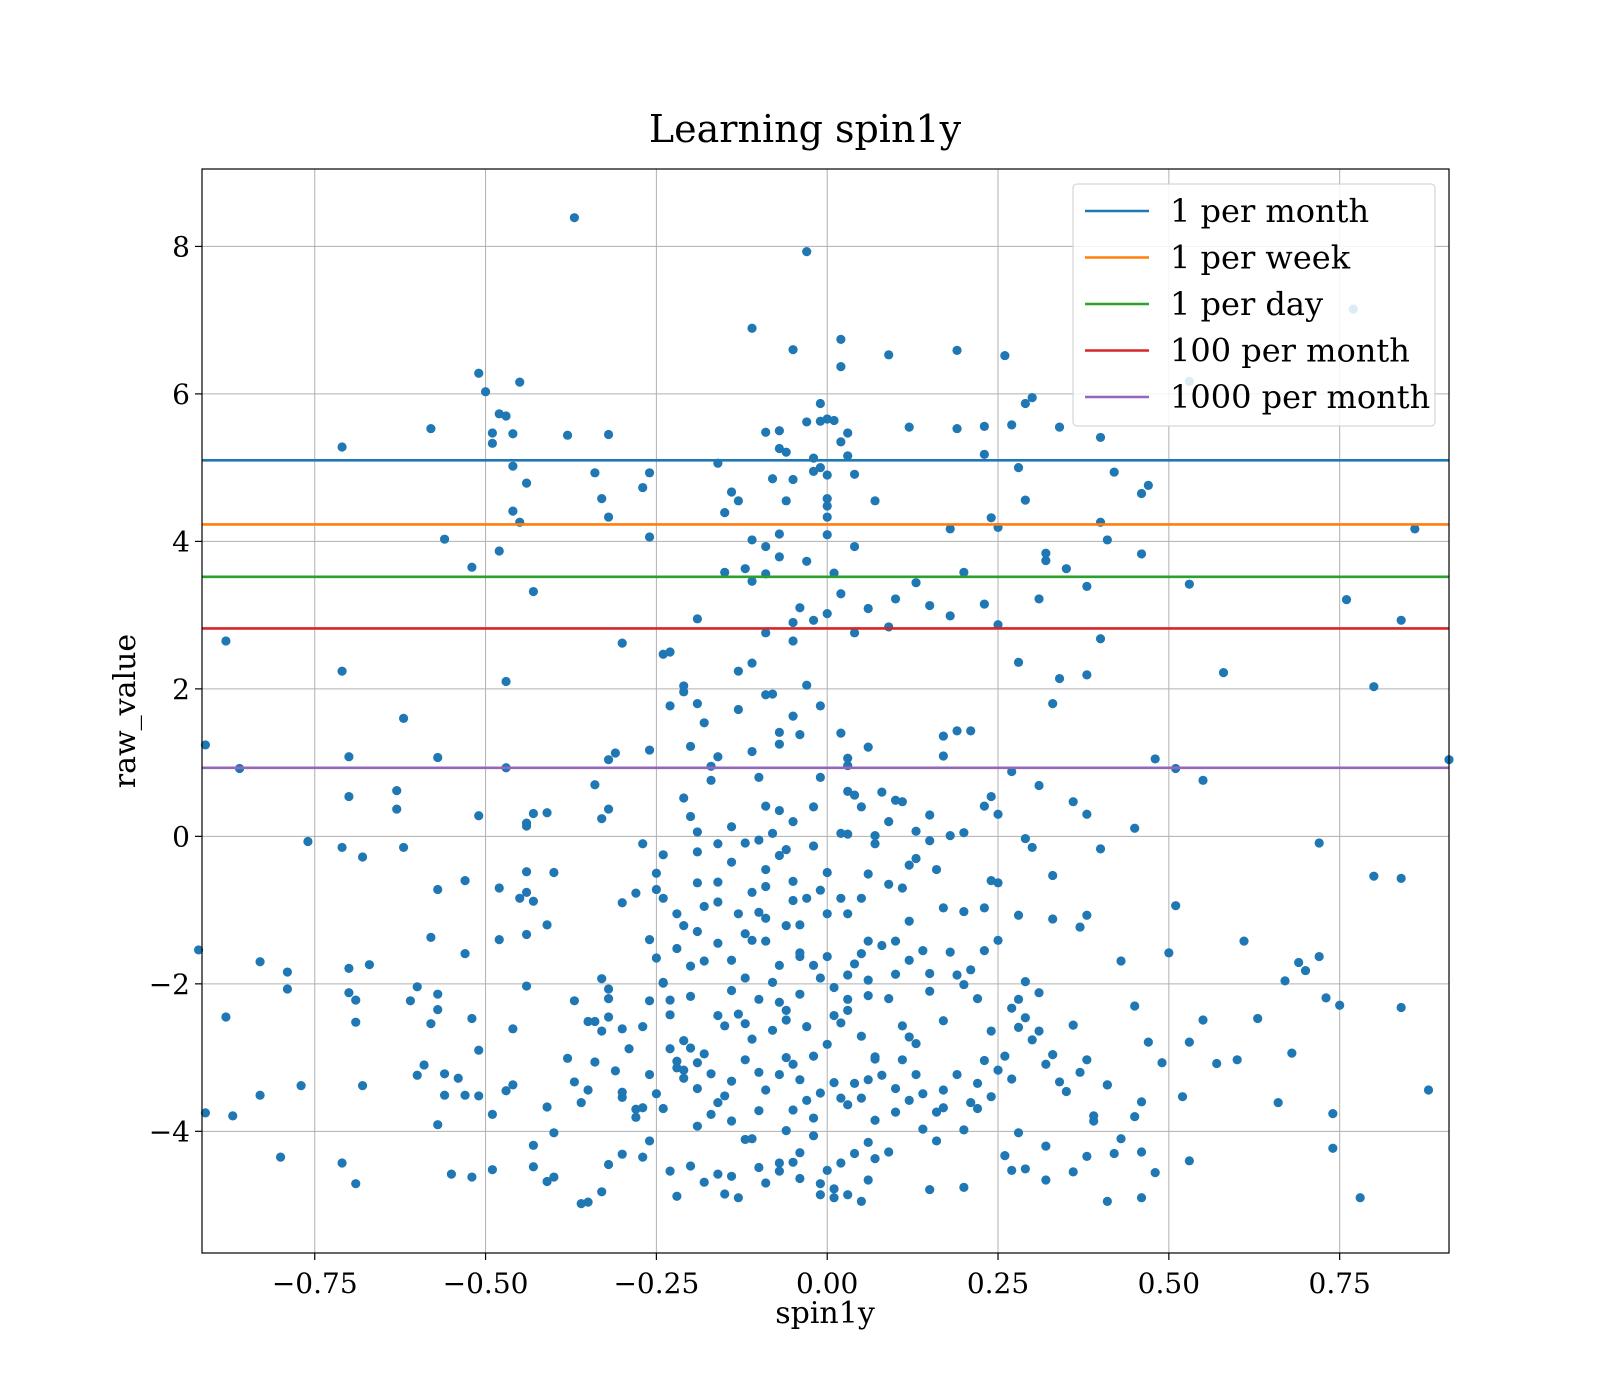 The image size is (1600, 1400). What do you see at coordinates (1254, 305) in the screenshot?
I see `legend-box` at bounding box center [1254, 305].